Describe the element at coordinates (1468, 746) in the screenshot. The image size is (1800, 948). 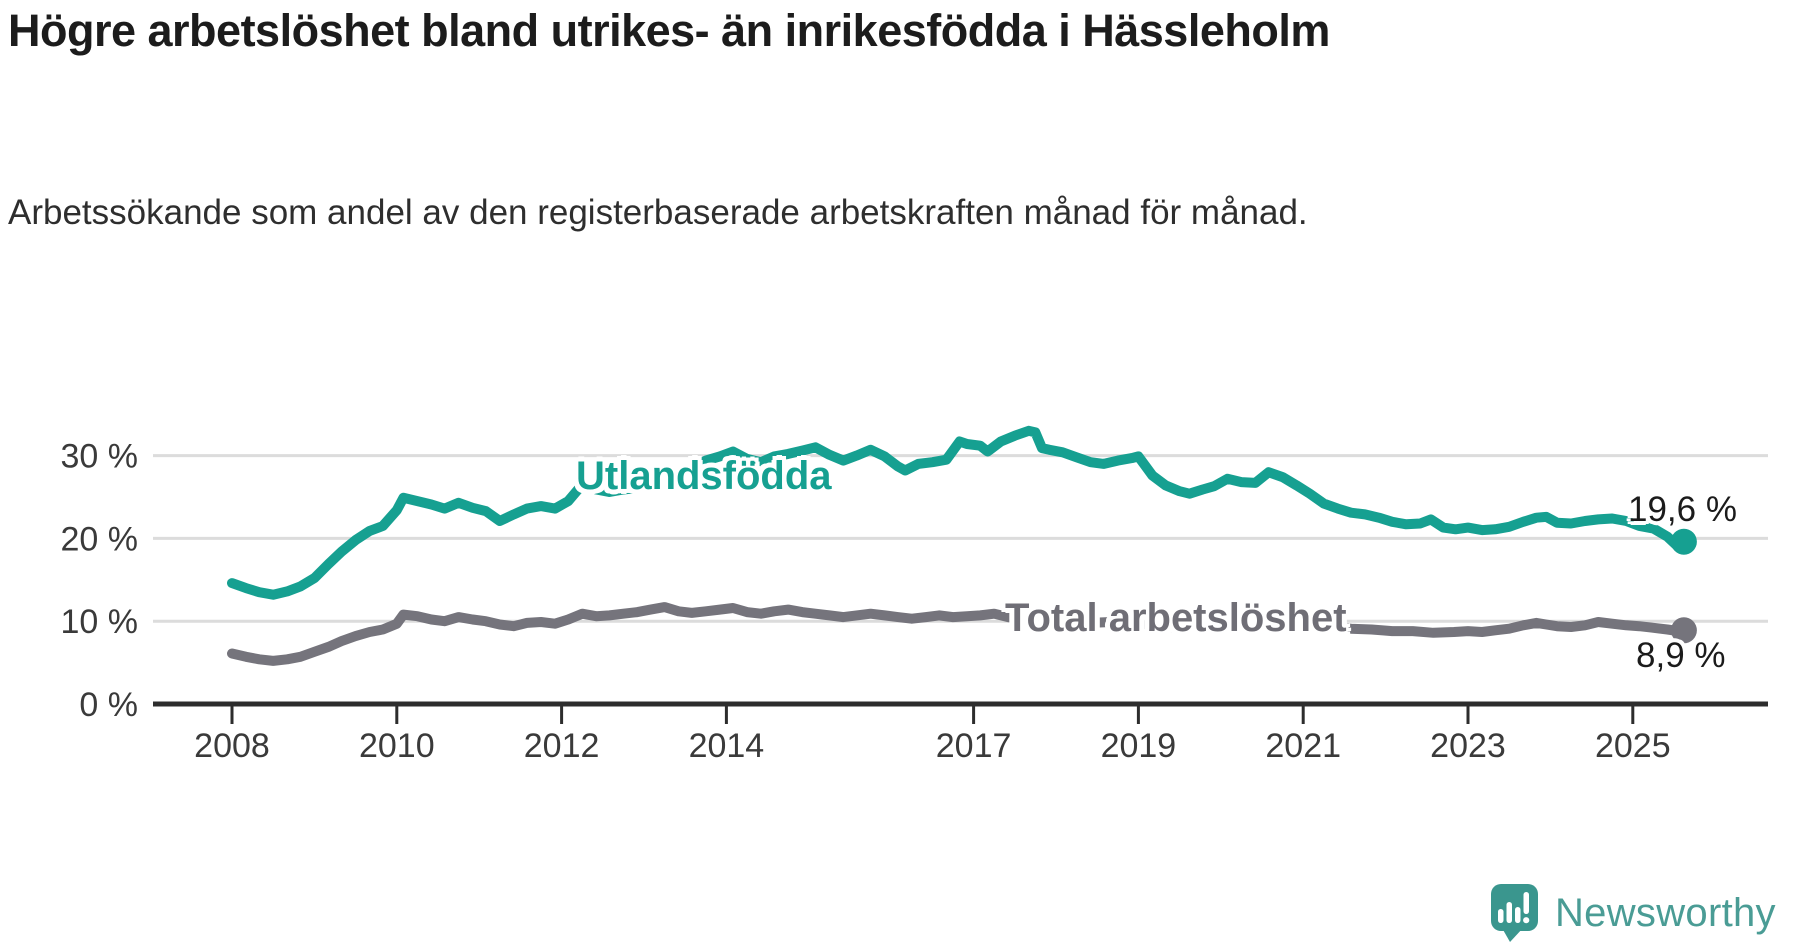
I see `x-tick-label: 2023` at that location.